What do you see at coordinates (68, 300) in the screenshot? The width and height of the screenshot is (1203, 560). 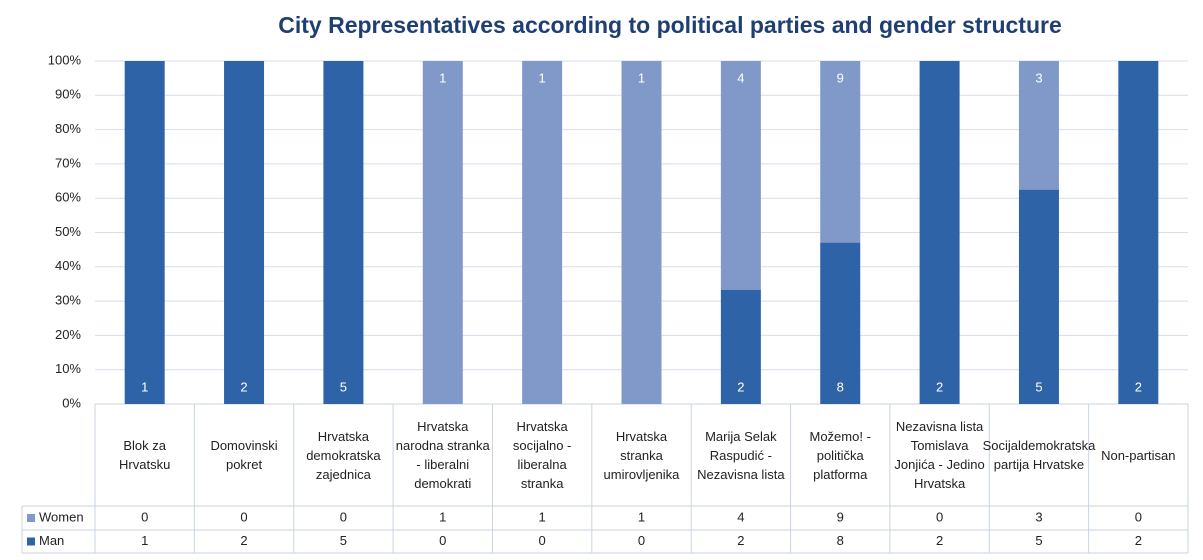 I see `y-tick-label: 30%` at bounding box center [68, 300].